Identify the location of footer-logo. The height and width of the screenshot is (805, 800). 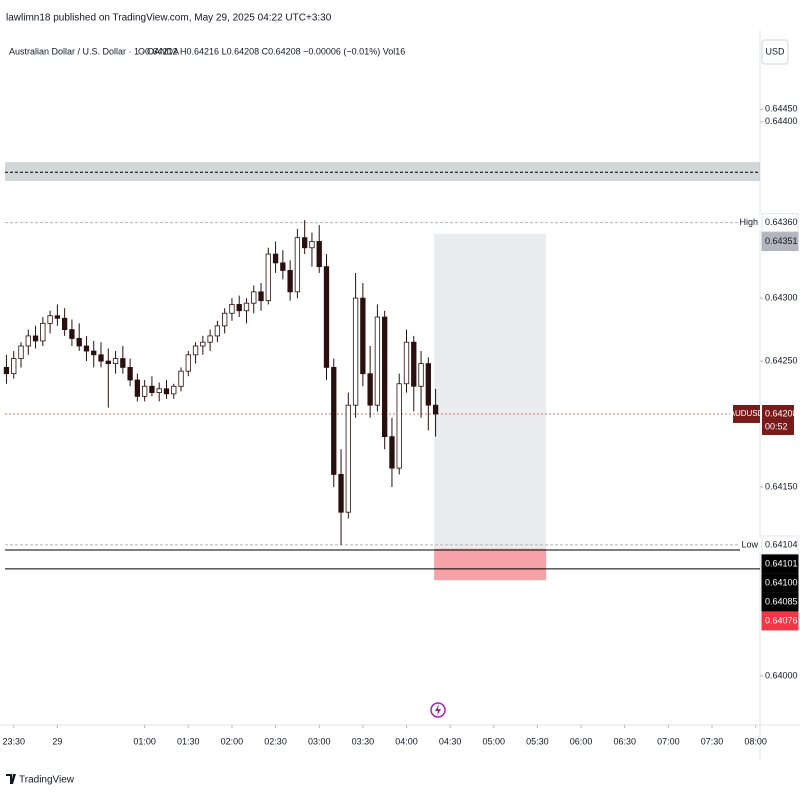
(11, 779).